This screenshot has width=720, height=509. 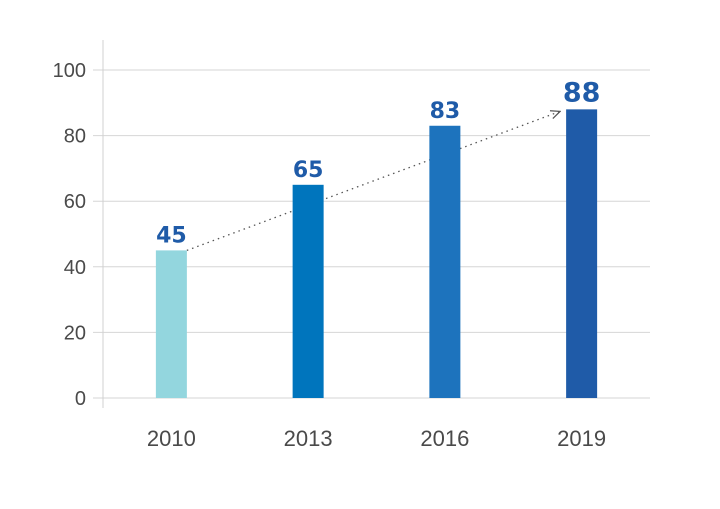 What do you see at coordinates (75, 202) in the screenshot?
I see `y-tick-label: 60` at bounding box center [75, 202].